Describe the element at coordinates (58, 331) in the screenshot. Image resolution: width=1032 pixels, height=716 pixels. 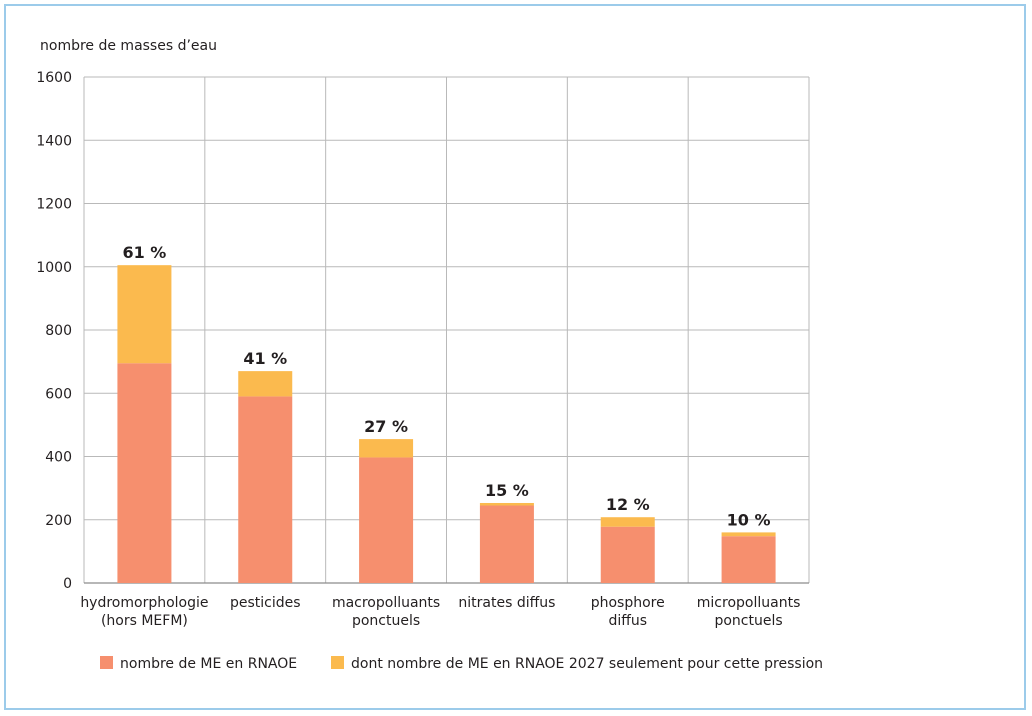
I see `y-tick-label: 800` at that location.